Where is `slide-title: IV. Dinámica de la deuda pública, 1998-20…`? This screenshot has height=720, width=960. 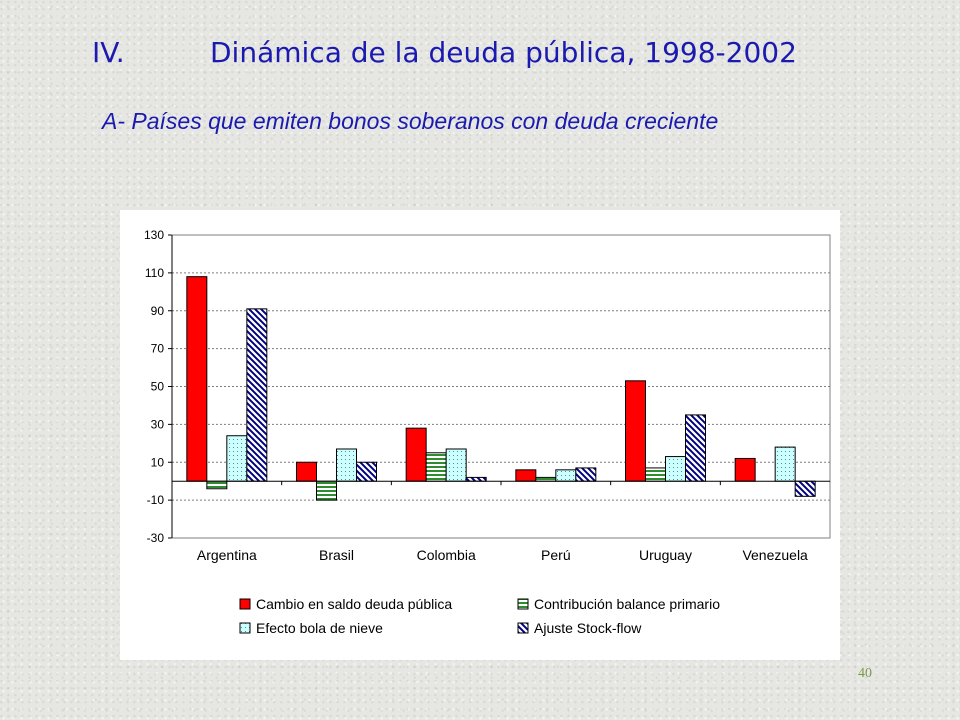
slide-title: IV. Dinámica de la deuda pública, 1998-20… is located at coordinates (444, 52).